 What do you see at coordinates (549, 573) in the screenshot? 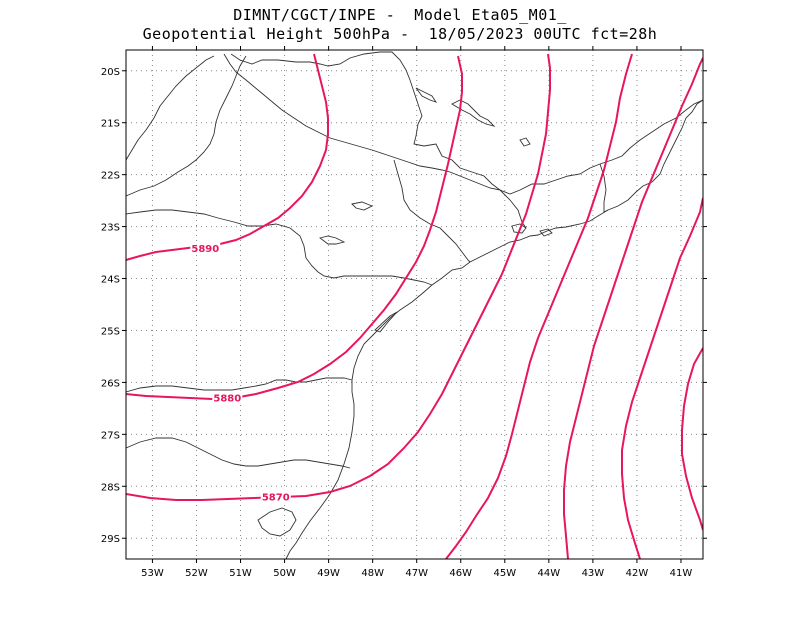
I see `x-tick-label: 44W` at bounding box center [549, 573].